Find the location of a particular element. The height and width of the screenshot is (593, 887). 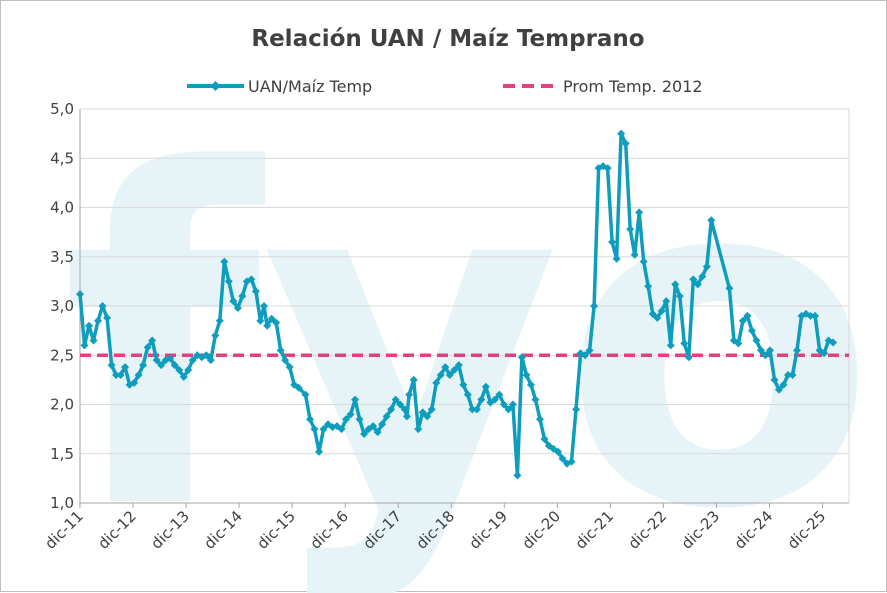

y-tick-label: 5,0 is located at coordinates (62, 109).